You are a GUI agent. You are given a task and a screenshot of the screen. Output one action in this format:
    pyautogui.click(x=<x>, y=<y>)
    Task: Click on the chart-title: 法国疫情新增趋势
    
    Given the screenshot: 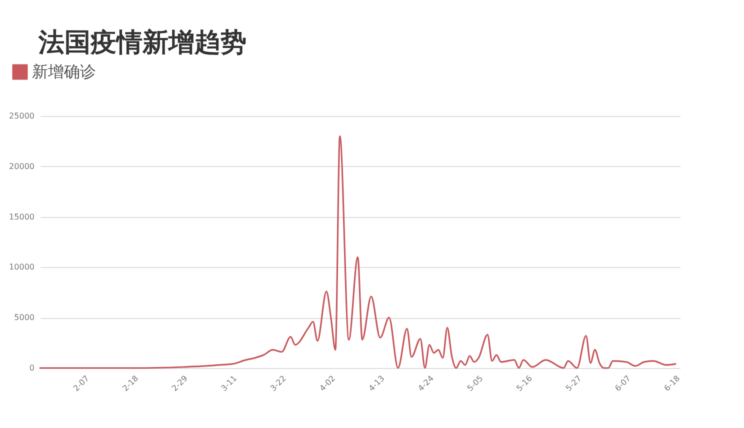 What is the action you would take?
    pyautogui.click(x=142, y=43)
    